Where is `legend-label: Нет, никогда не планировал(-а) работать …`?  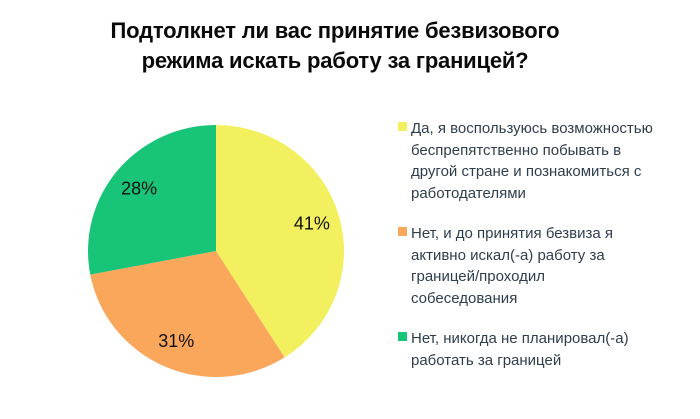 legend-label: Нет, никогда не планировал(-а) работать … is located at coordinates (520, 349).